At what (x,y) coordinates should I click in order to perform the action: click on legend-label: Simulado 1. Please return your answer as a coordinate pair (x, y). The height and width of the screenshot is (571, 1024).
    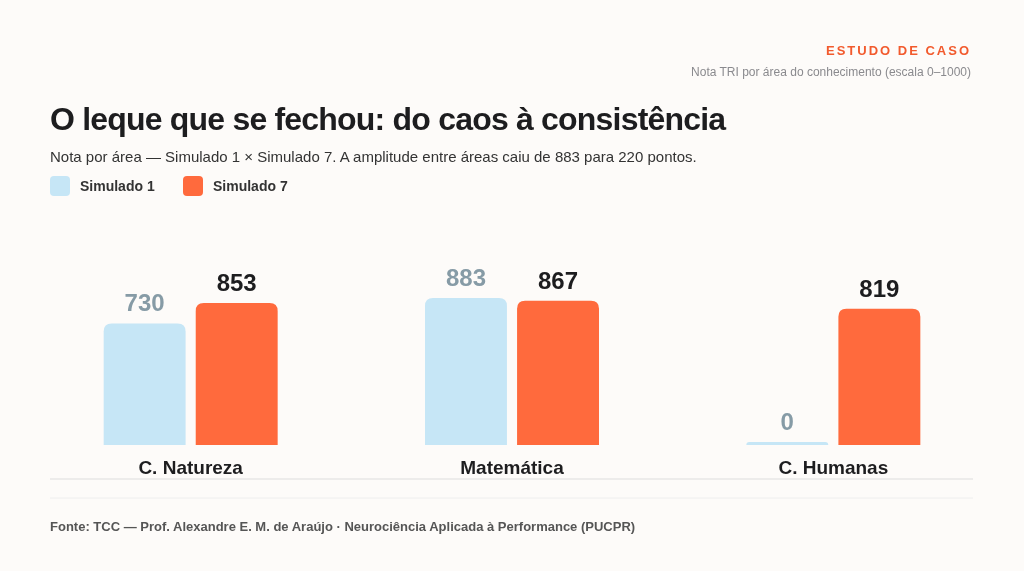
    Looking at the image, I should click on (117, 186).